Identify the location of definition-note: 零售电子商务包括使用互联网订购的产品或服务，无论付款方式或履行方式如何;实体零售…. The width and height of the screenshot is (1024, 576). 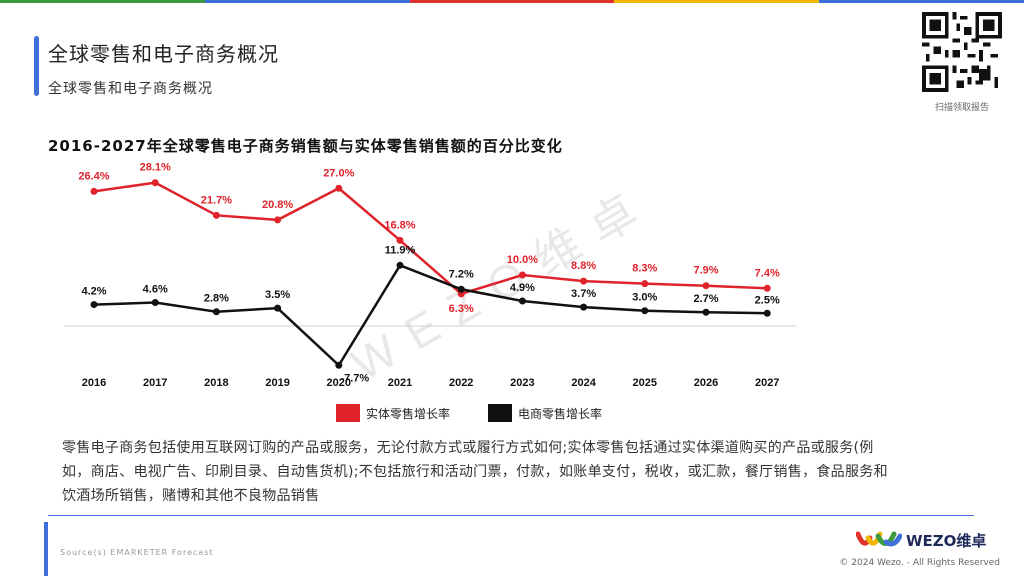
(475, 472).